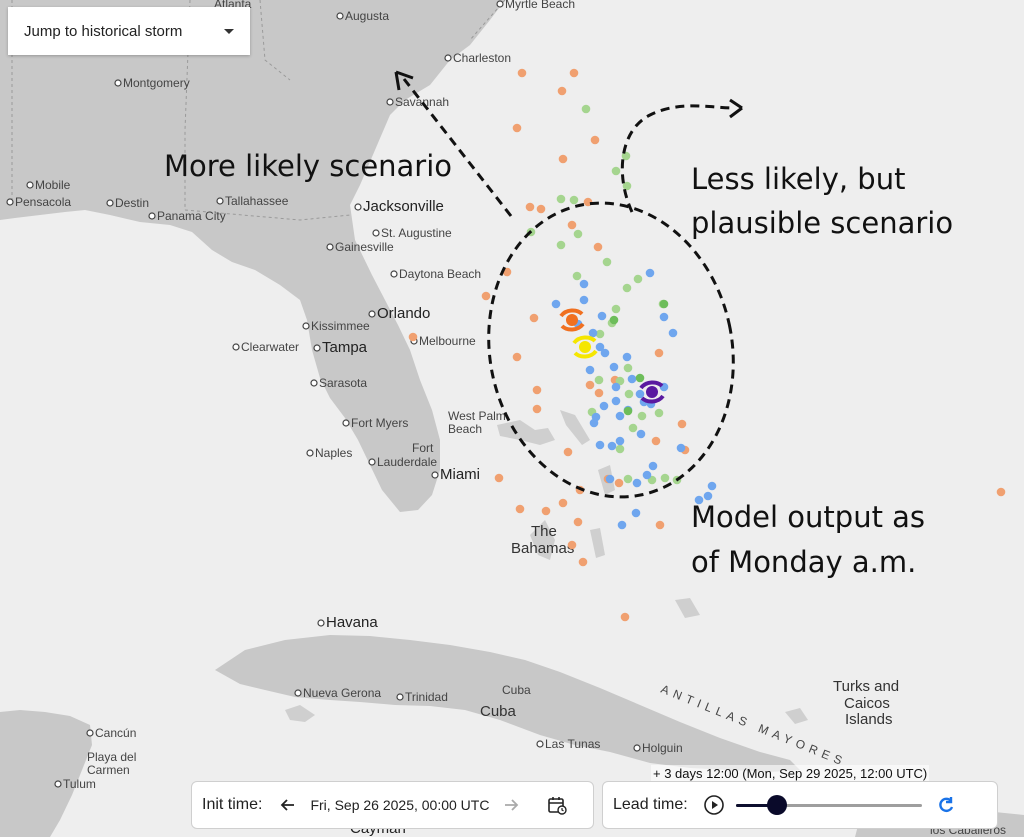 The height and width of the screenshot is (837, 1024). What do you see at coordinates (465, 429) in the screenshot?
I see `city-label: Beach` at bounding box center [465, 429].